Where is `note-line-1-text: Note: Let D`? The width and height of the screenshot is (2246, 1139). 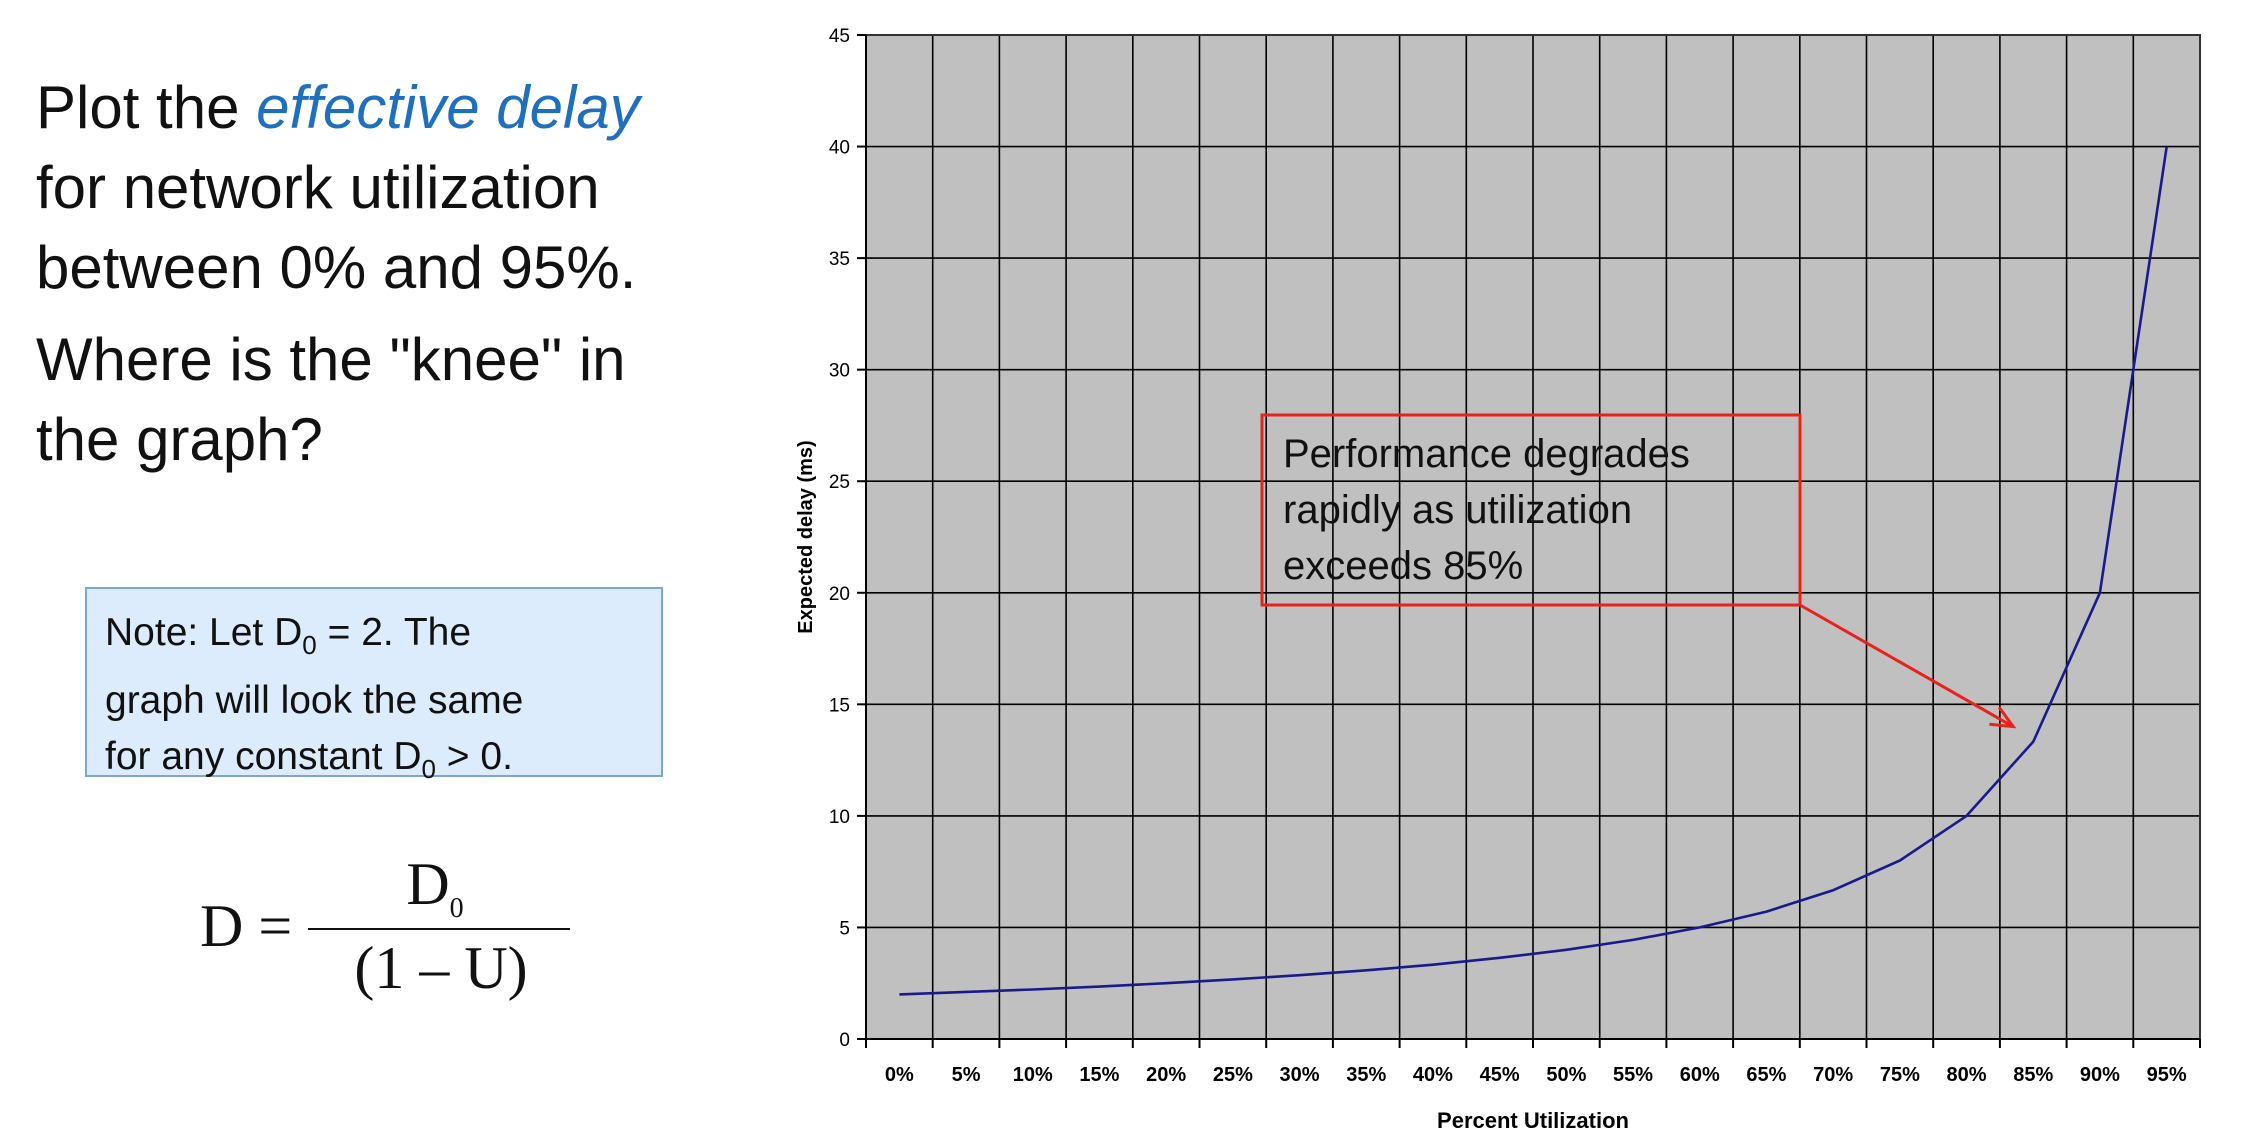
note-line-1-text: Note: Let D is located at coordinates (204, 632).